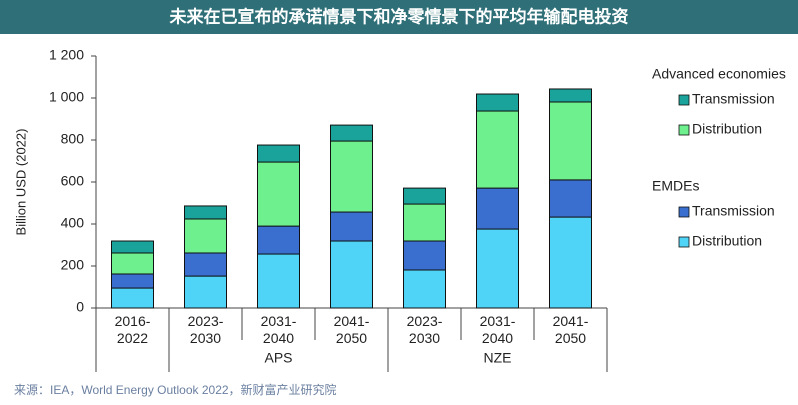 The image size is (798, 405). I want to click on y-axis-label: Billion USD (2022), so click(20, 182).